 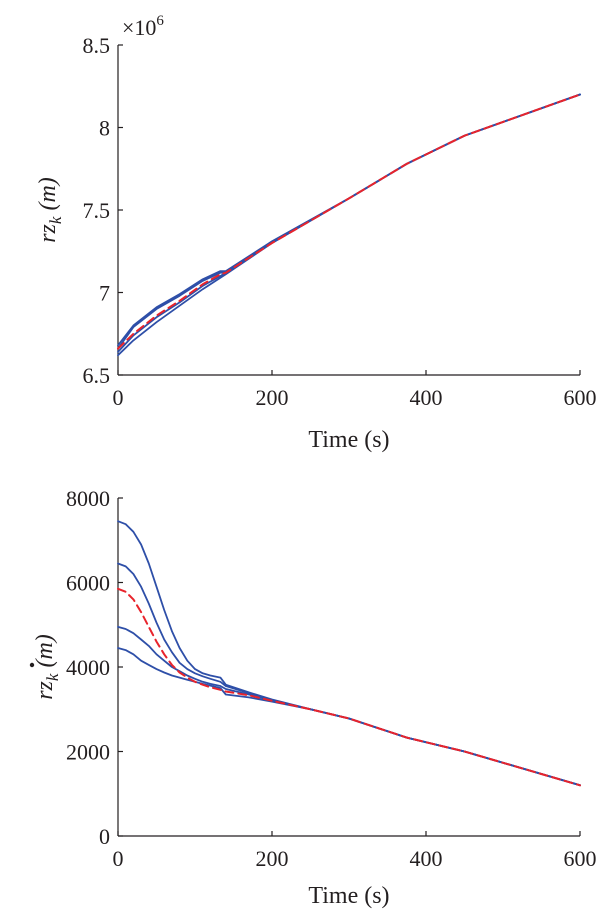 I want to click on series-estimate-line, so click(x=349, y=706).